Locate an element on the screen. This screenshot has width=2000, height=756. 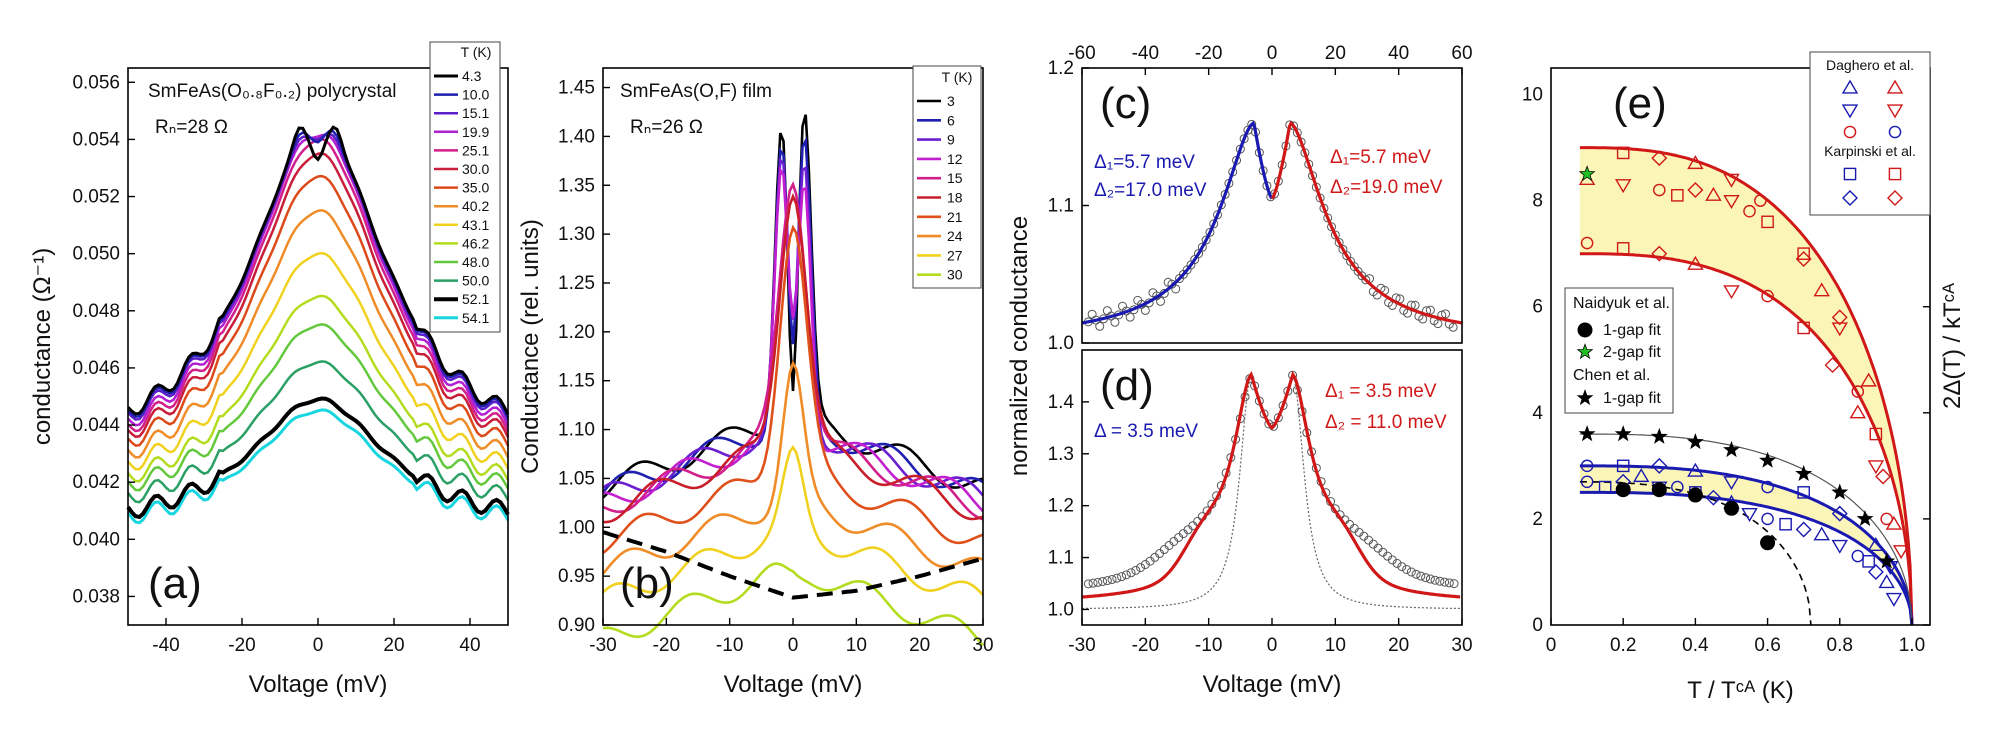
series-a-15.1 is located at coordinates (318, 276).